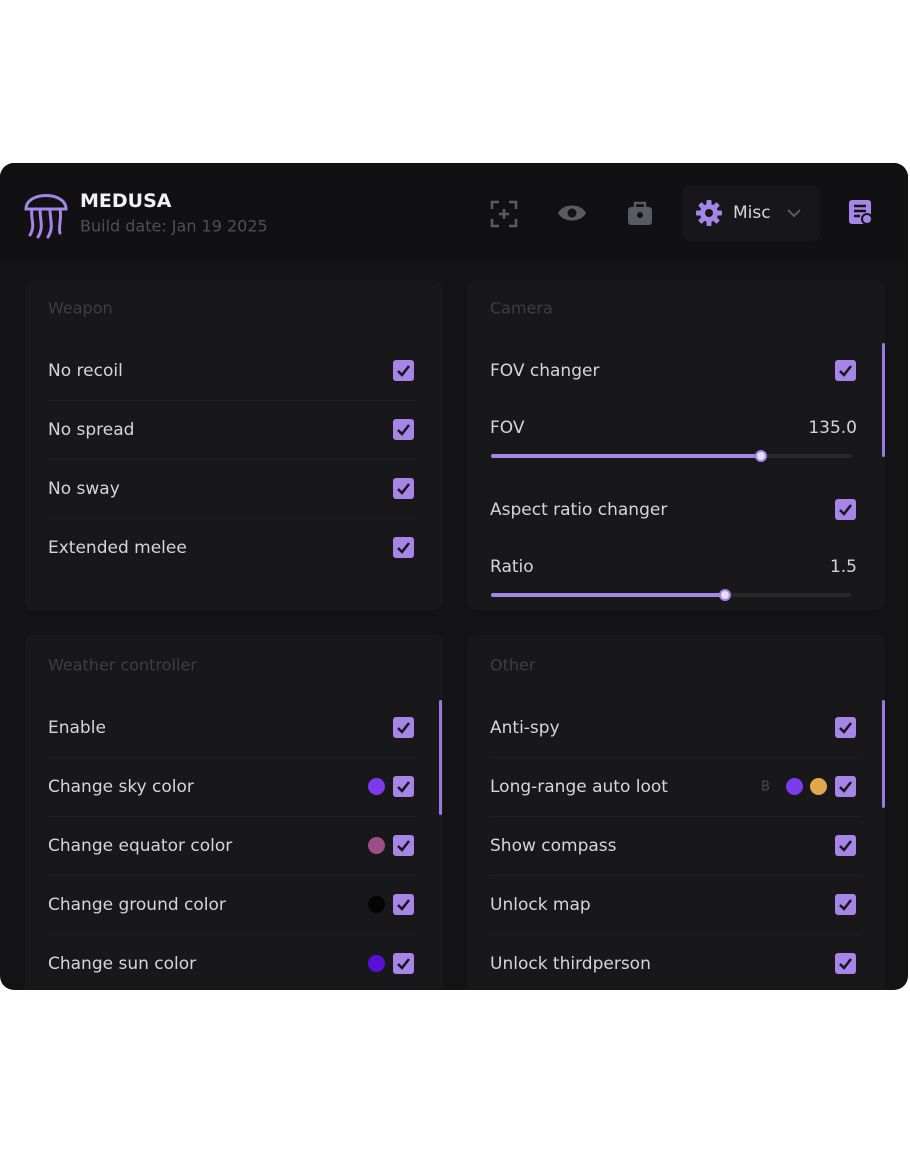 The height and width of the screenshot is (1155, 910). What do you see at coordinates (709, 213) in the screenshot?
I see `gear-icon` at bounding box center [709, 213].